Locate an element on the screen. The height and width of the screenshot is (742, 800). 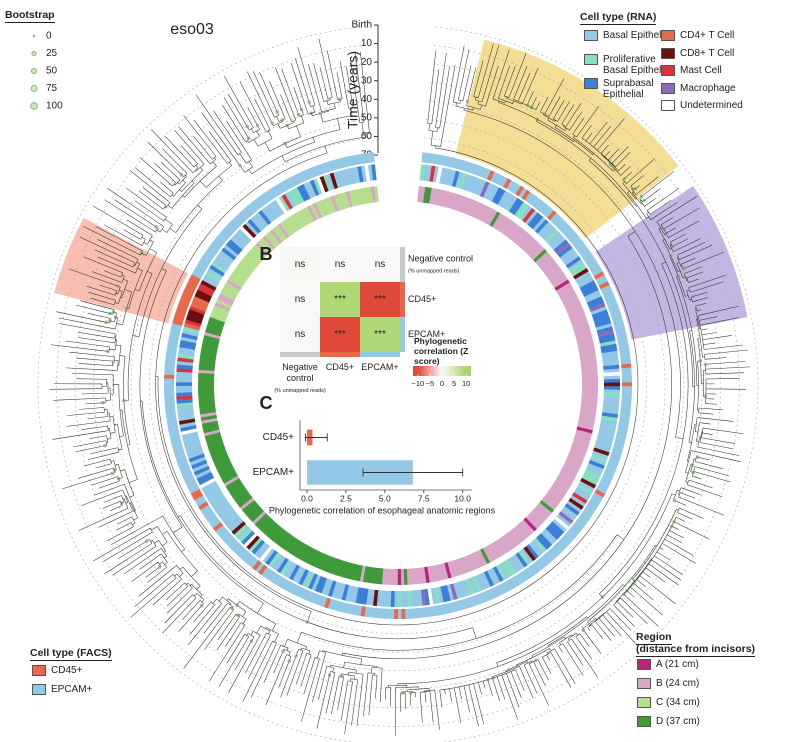
x-tick-label: 7.5 is located at coordinates (424, 498).